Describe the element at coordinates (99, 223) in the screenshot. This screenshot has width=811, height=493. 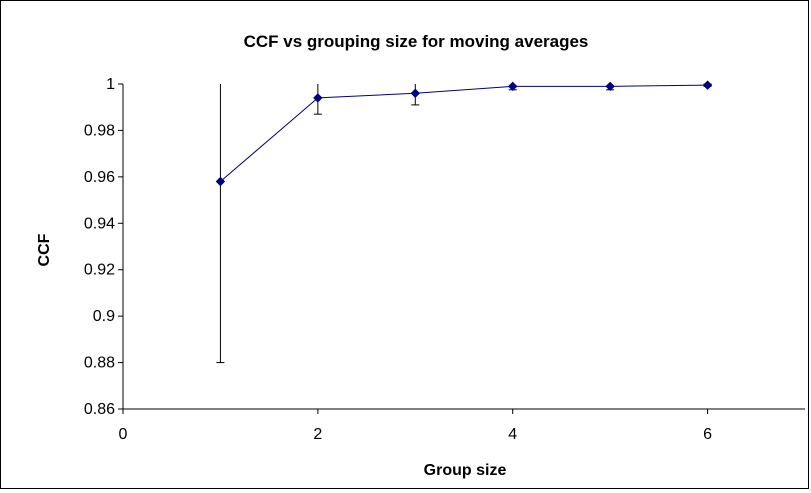
I see `y-tick-label: 0.94` at that location.